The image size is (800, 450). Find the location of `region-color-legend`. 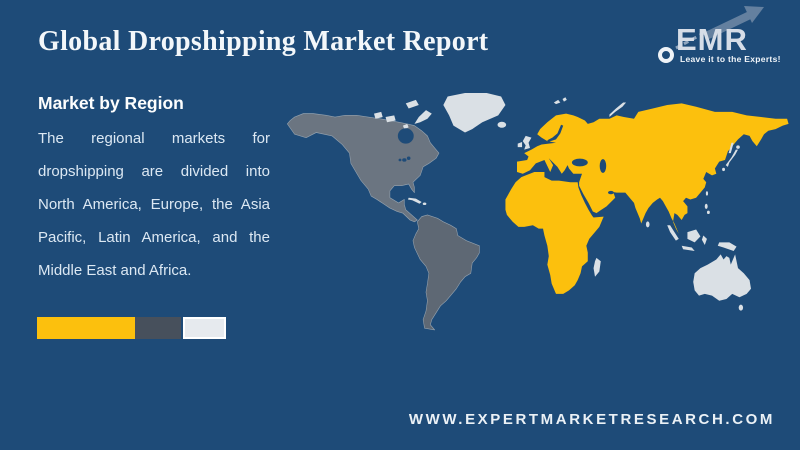

region-color-legend is located at coordinates (131, 328).